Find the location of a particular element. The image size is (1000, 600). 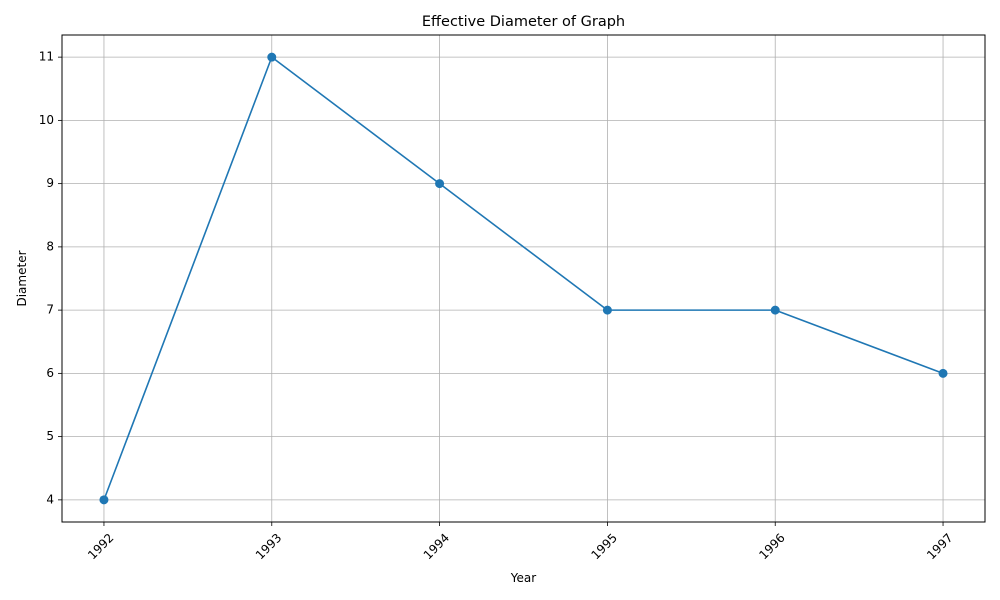

x-axis-label: Year is located at coordinates (523, 578).